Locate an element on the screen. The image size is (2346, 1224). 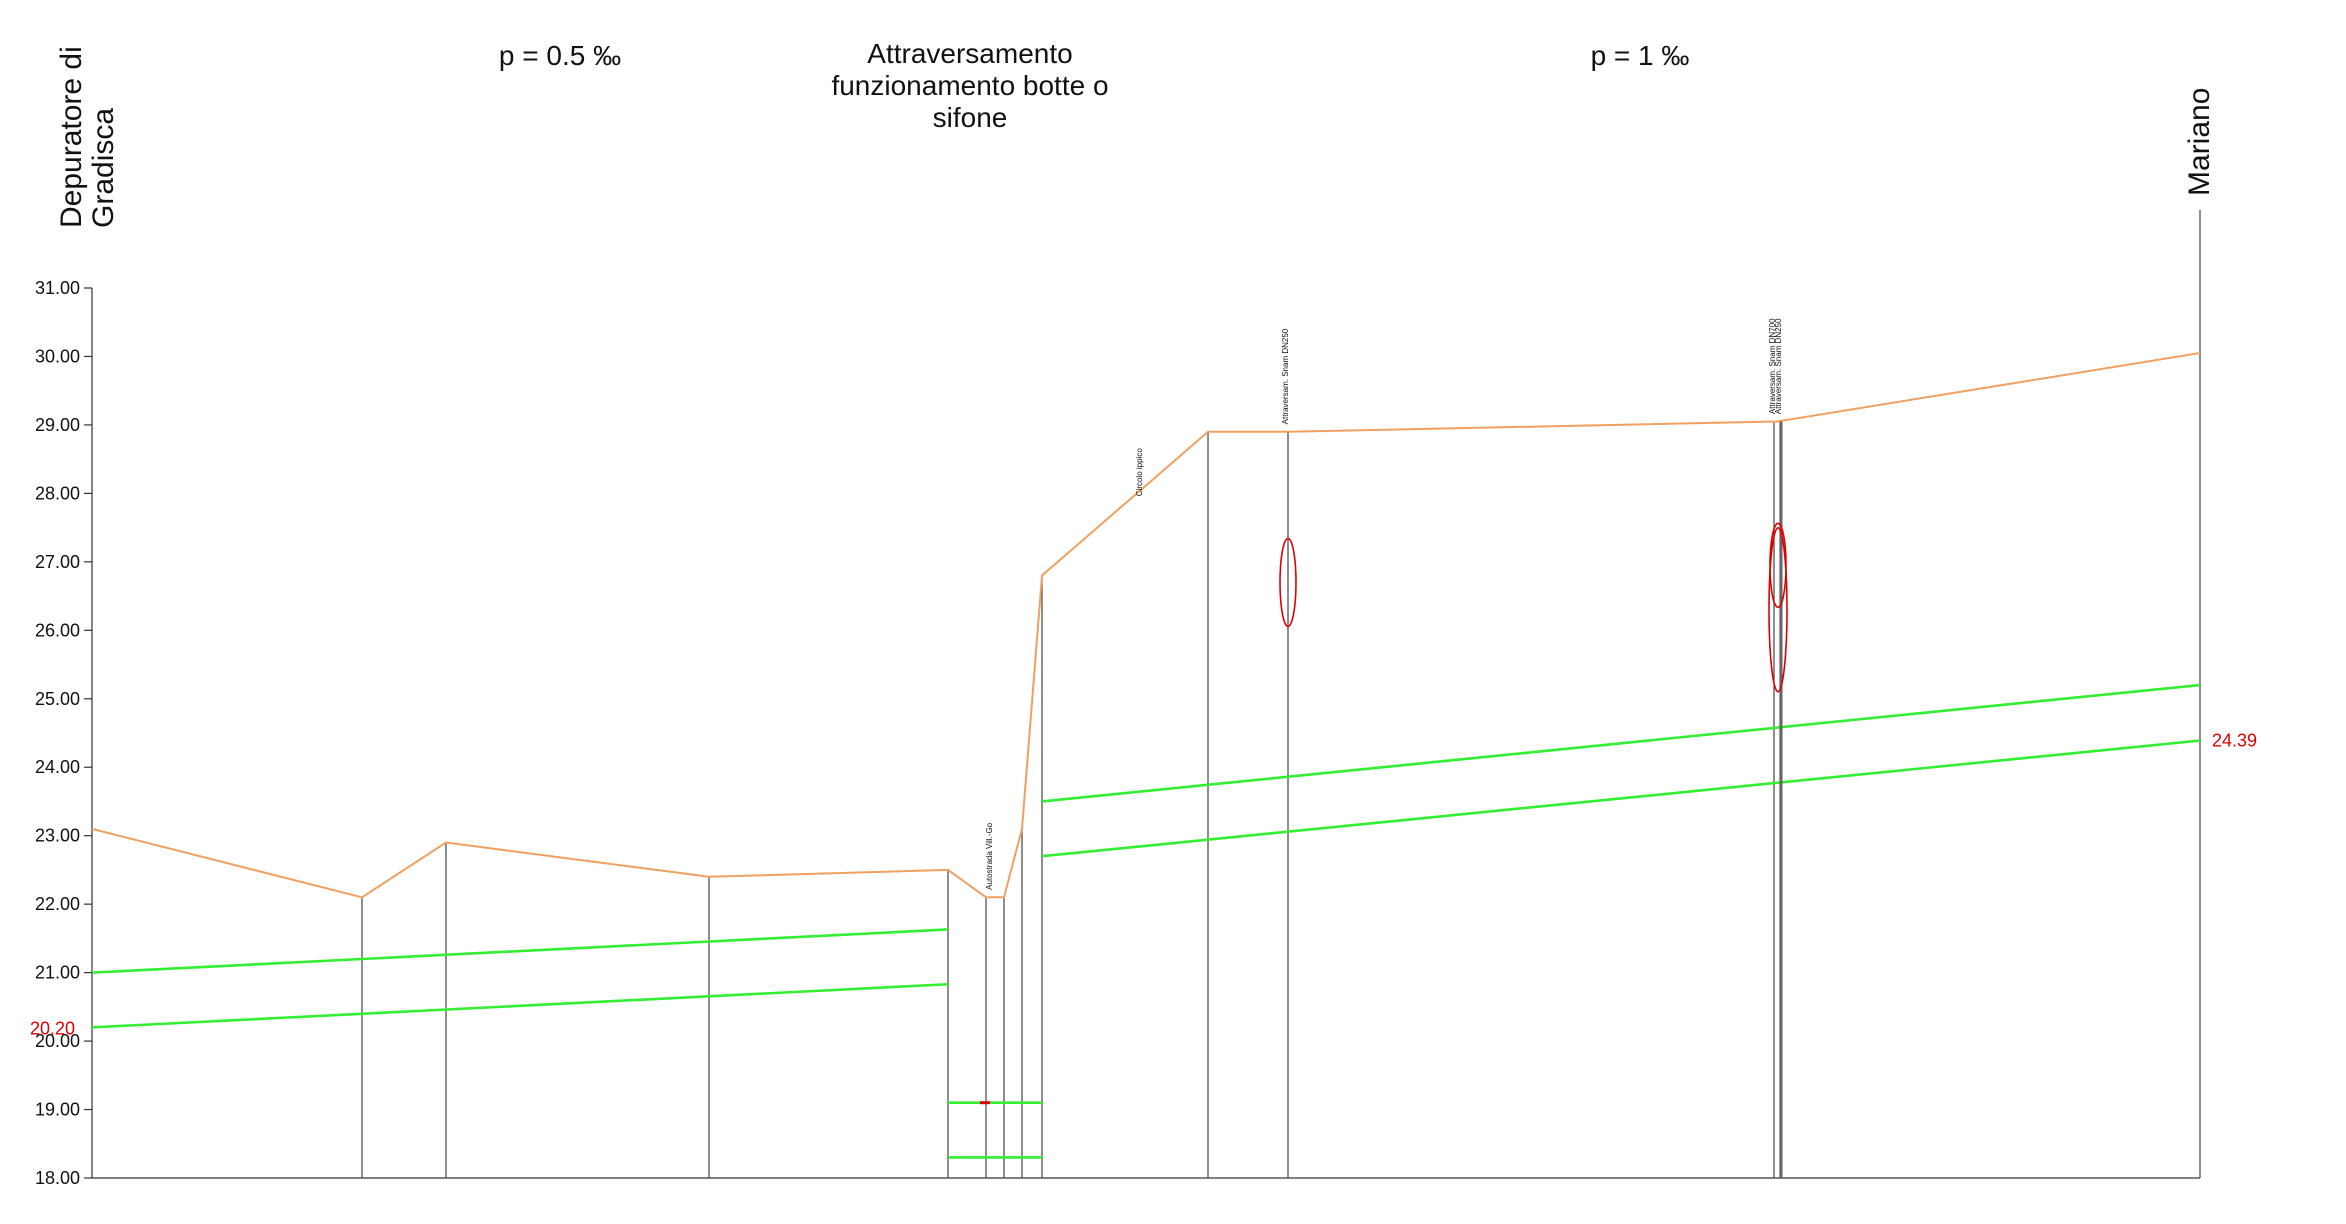
y-tick-label-23.00: 23.00 is located at coordinates (57, 836).